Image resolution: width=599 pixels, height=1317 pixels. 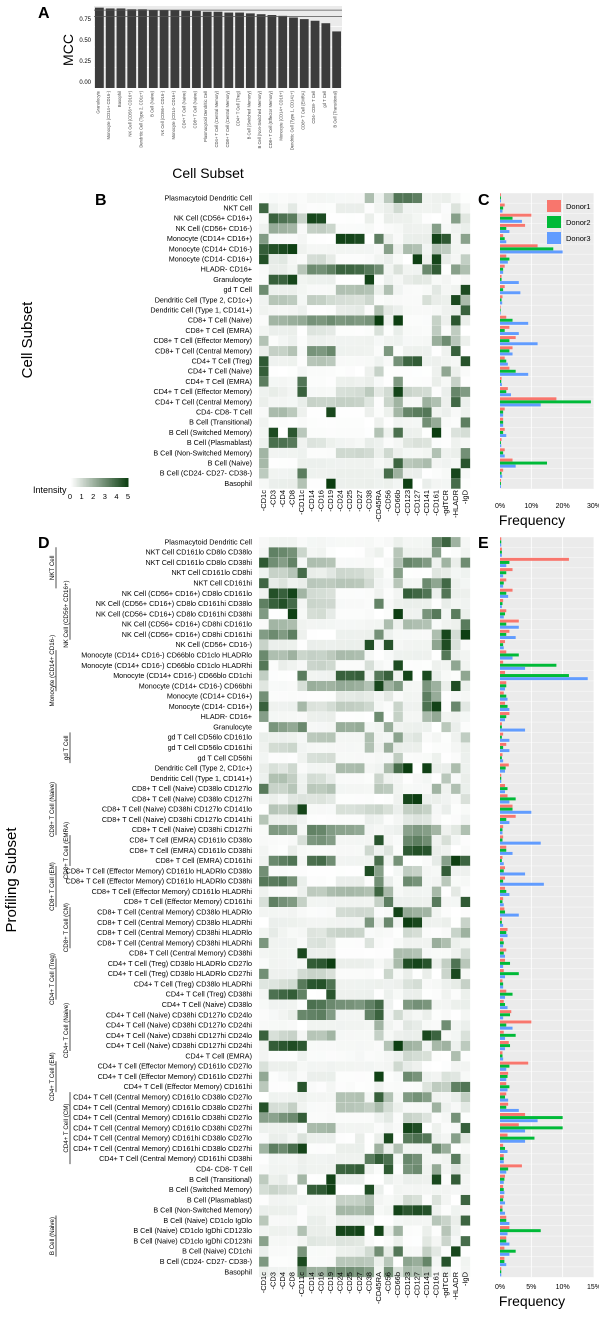 I want to click on heatmap-row-label: CD8+ T Cell (Naive), so click(x=220, y=320).